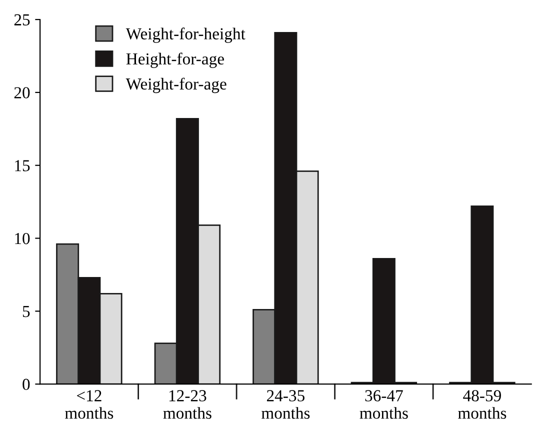 The width and height of the screenshot is (534, 434). What do you see at coordinates (26, 384) in the screenshot?
I see `y-tick-label: 0` at bounding box center [26, 384].